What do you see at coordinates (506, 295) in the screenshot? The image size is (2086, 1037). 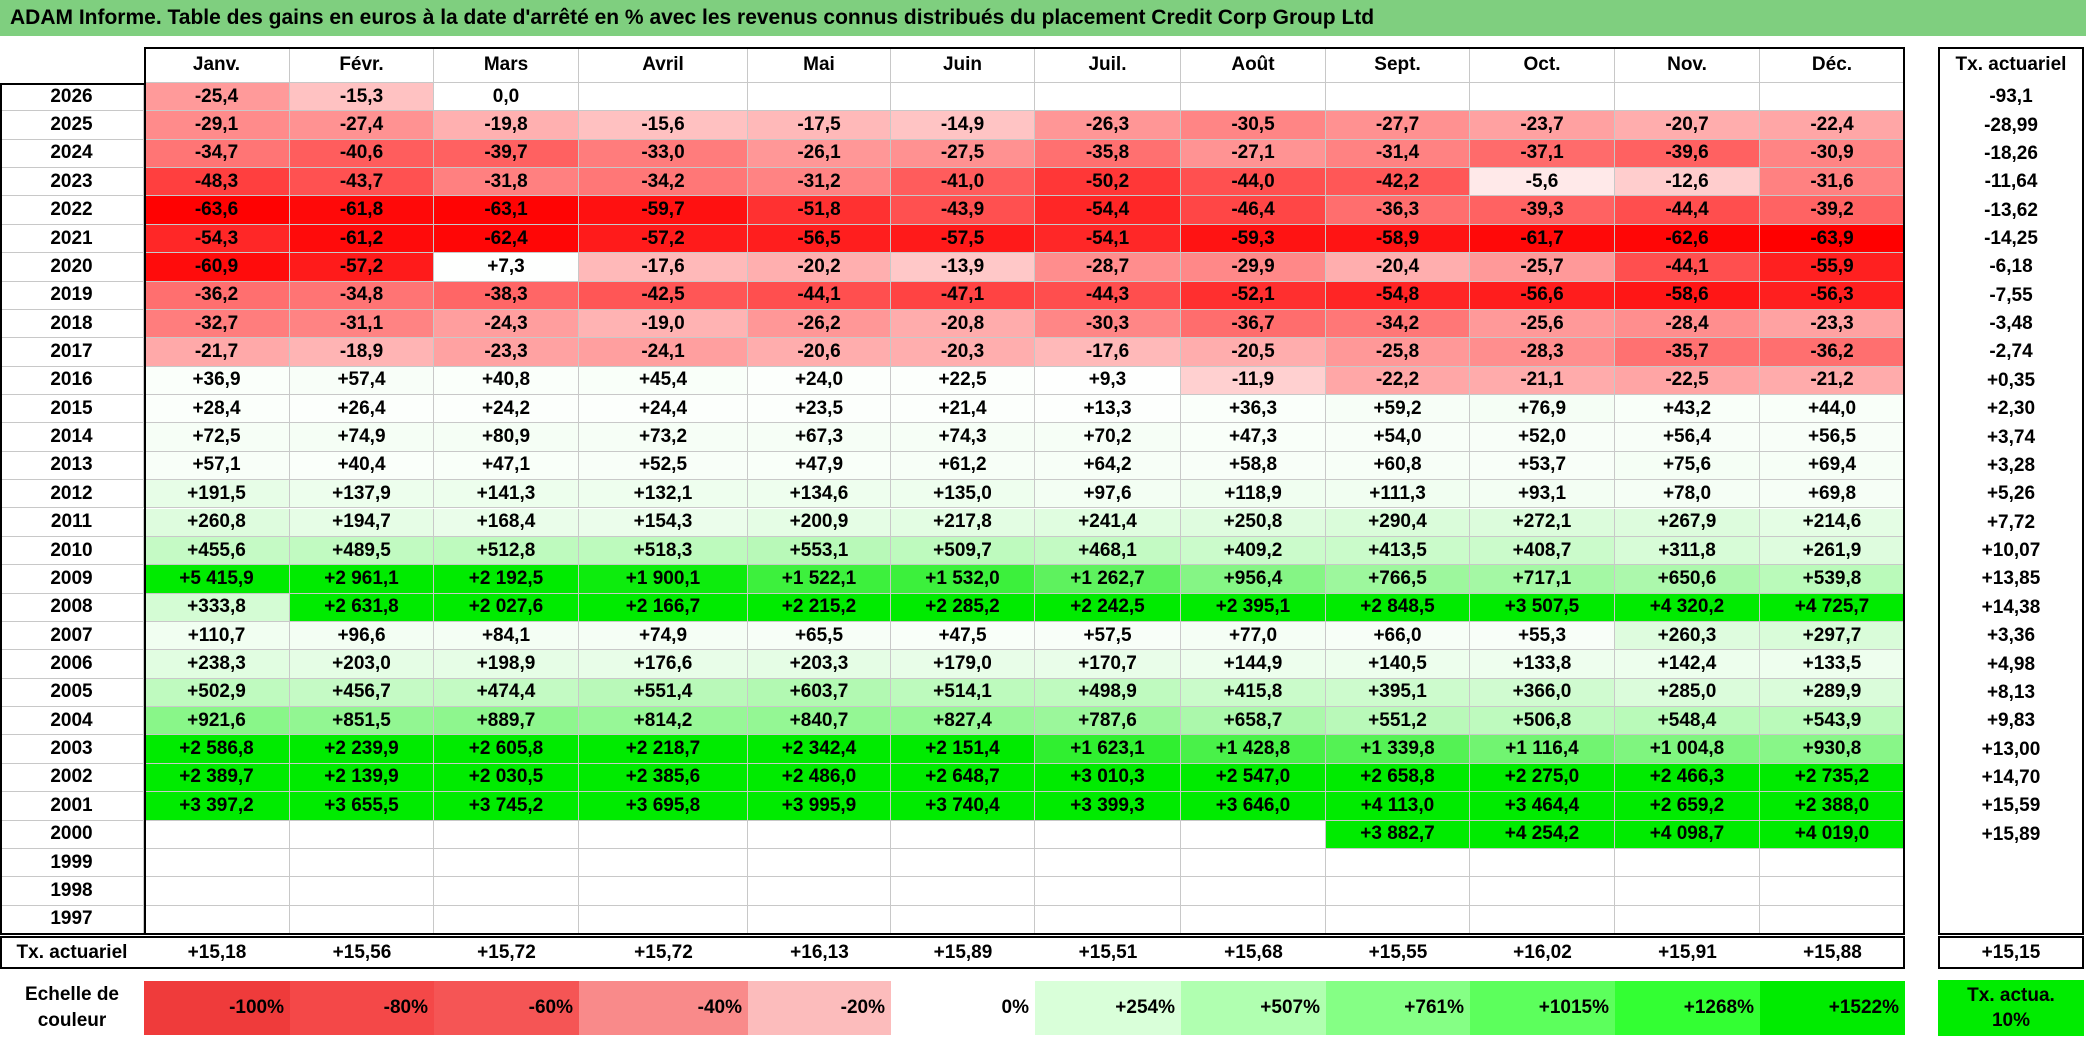 I see `gain-cell: -38,3` at bounding box center [506, 295].